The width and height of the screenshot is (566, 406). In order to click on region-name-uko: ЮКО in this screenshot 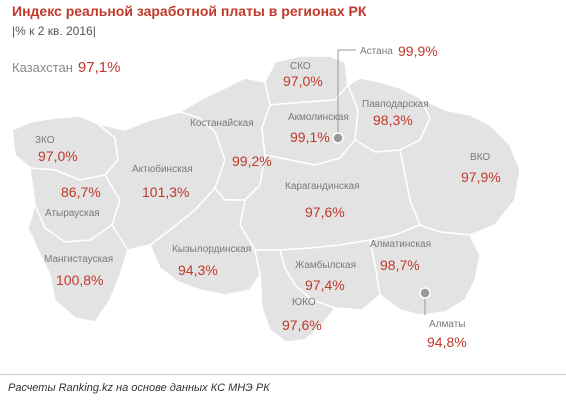, I will do `click(304, 302)`.